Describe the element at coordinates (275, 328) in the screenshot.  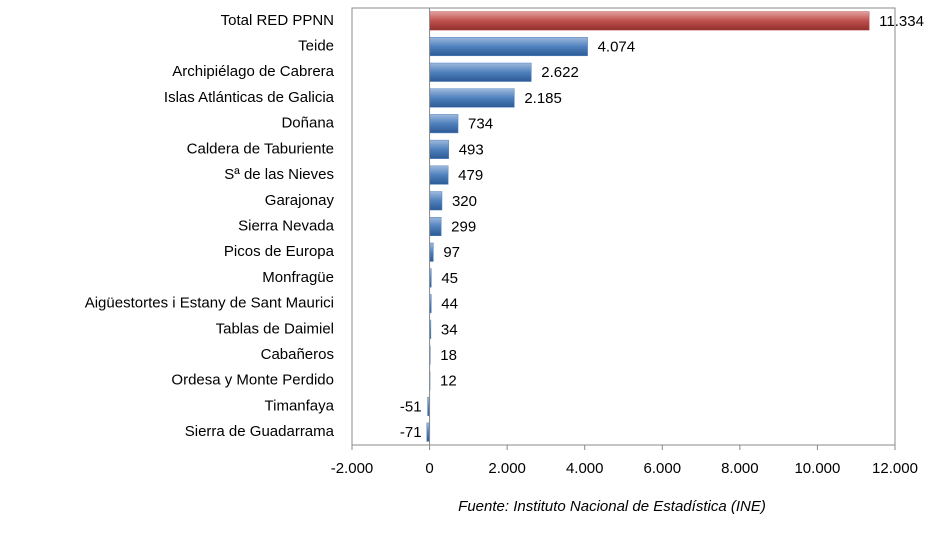
I see `y-tick-label: Tablas de Daimiel` at that location.